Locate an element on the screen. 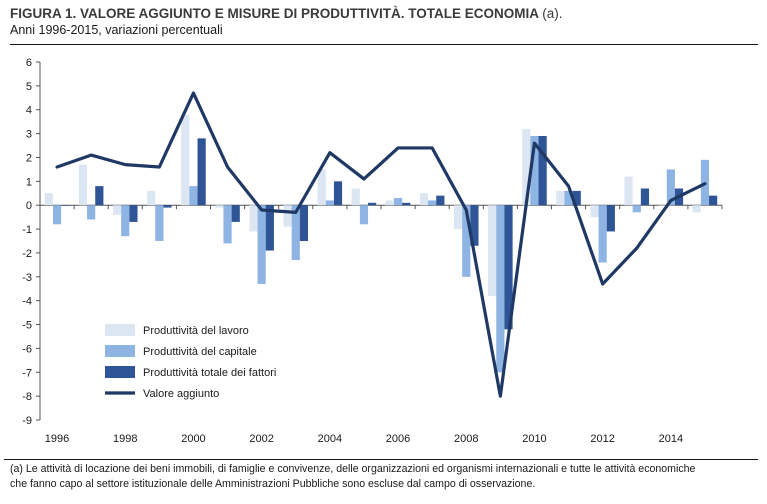 The height and width of the screenshot is (504, 767). bar-produttivit-totale-dei-fattori-2015 is located at coordinates (713, 200).